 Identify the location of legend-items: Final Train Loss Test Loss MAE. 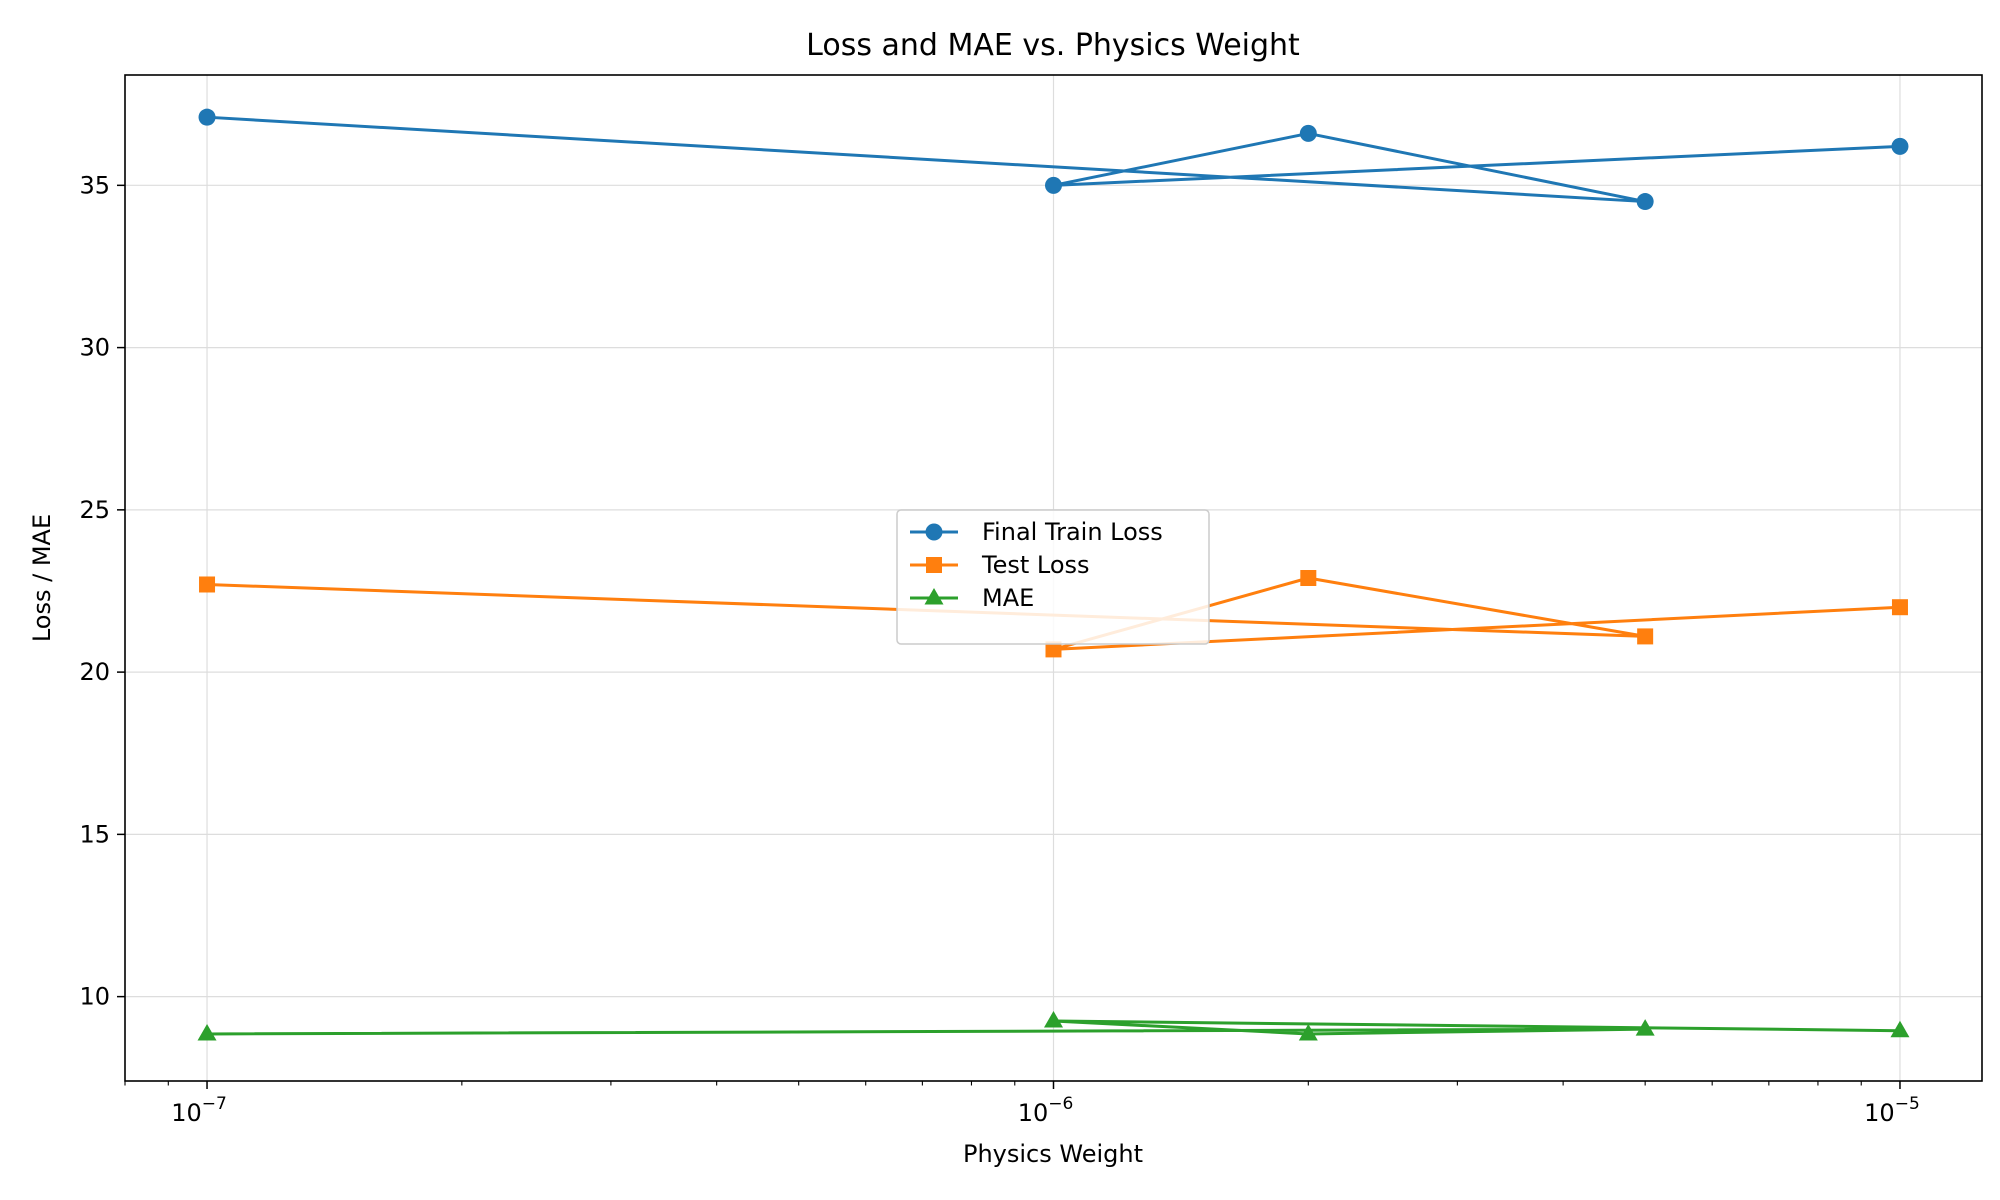
(1036, 565).